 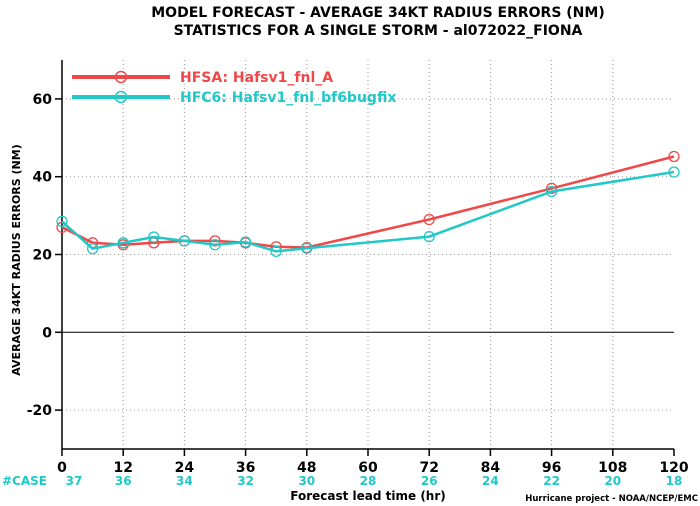 I want to click on y-tick-label: 20, so click(x=43, y=256).